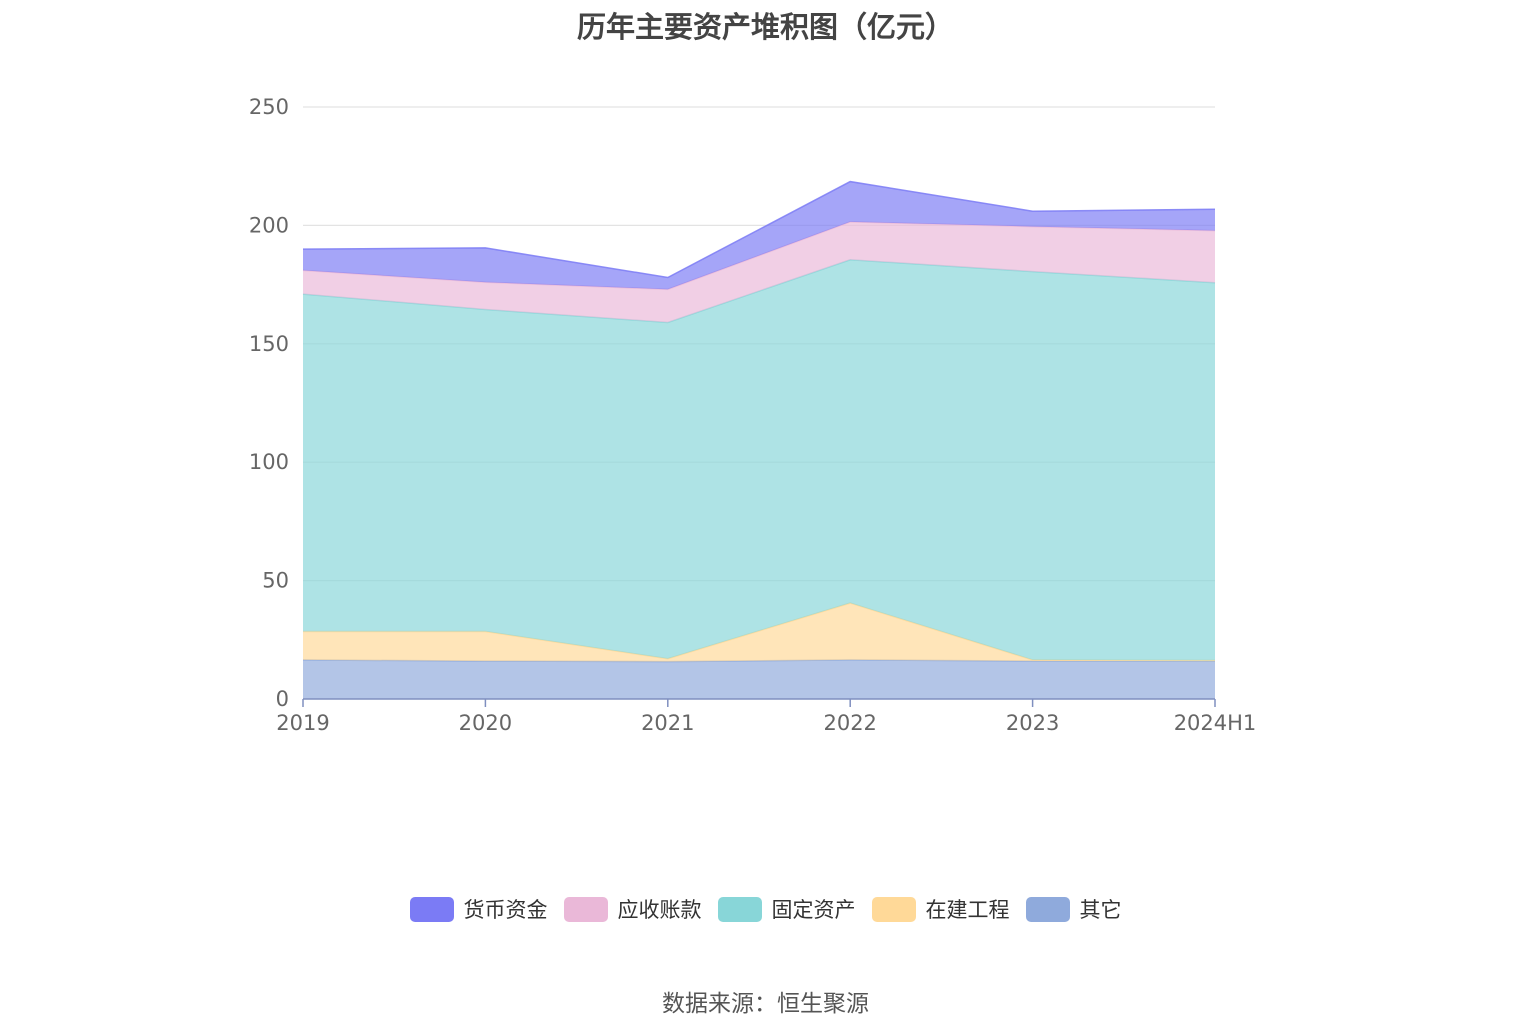  Describe the element at coordinates (849, 723) in the screenshot. I see `x-tick-label: 2022` at that location.